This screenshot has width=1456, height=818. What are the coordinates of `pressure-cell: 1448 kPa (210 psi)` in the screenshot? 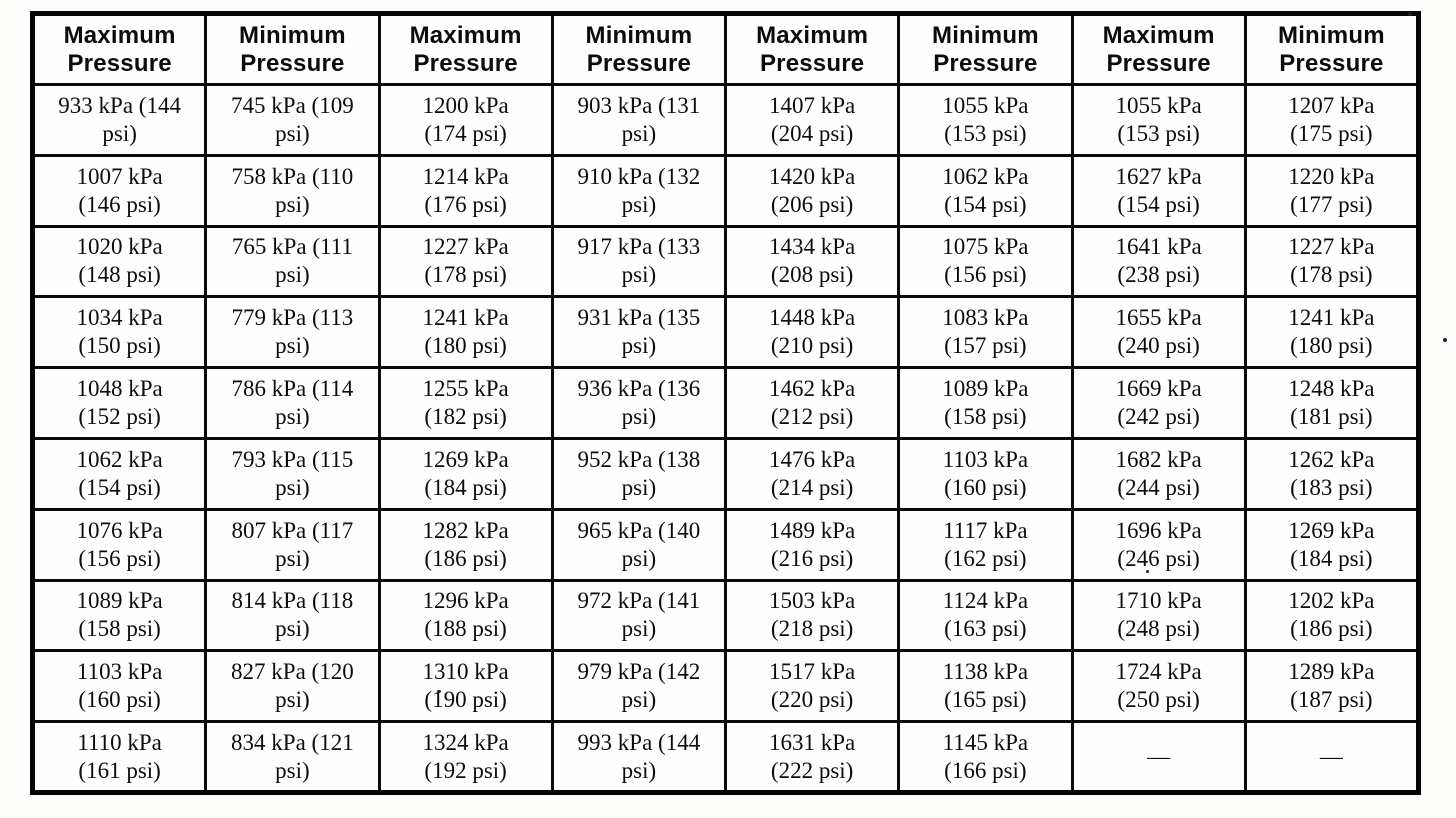 It's located at (812, 332).